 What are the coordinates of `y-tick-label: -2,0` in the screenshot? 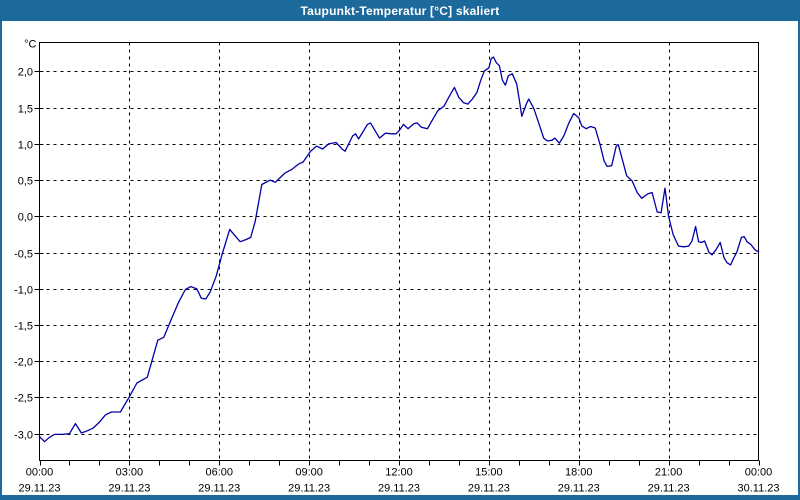 It's located at (23, 363).